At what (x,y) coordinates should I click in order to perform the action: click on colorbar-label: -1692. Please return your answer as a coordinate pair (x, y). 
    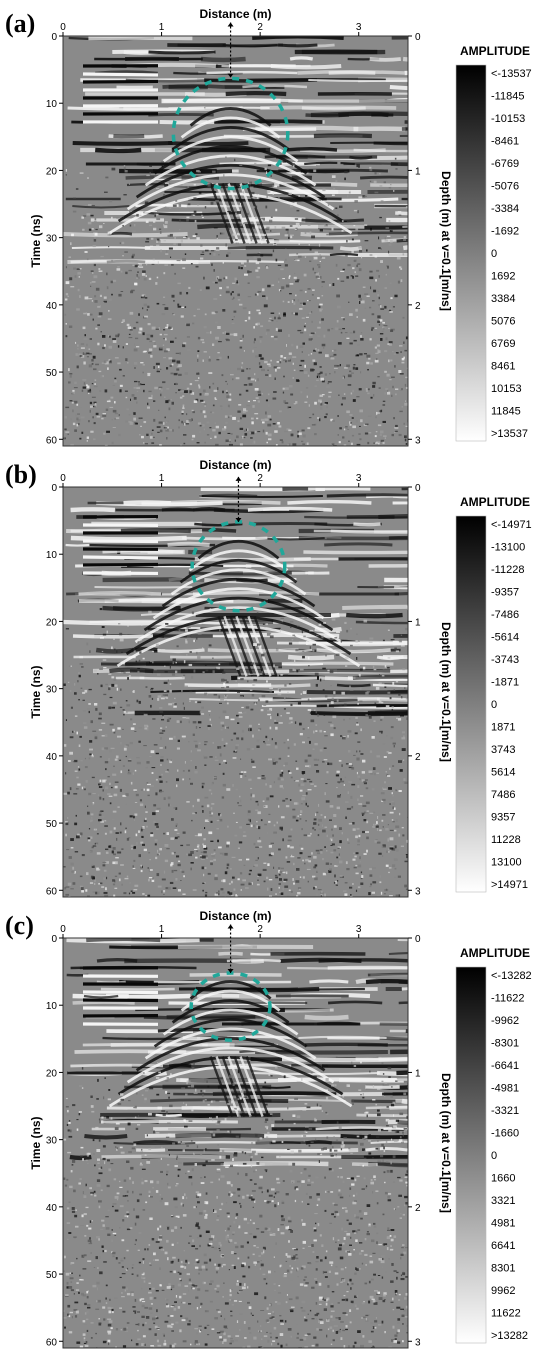
    Looking at the image, I should click on (505, 232).